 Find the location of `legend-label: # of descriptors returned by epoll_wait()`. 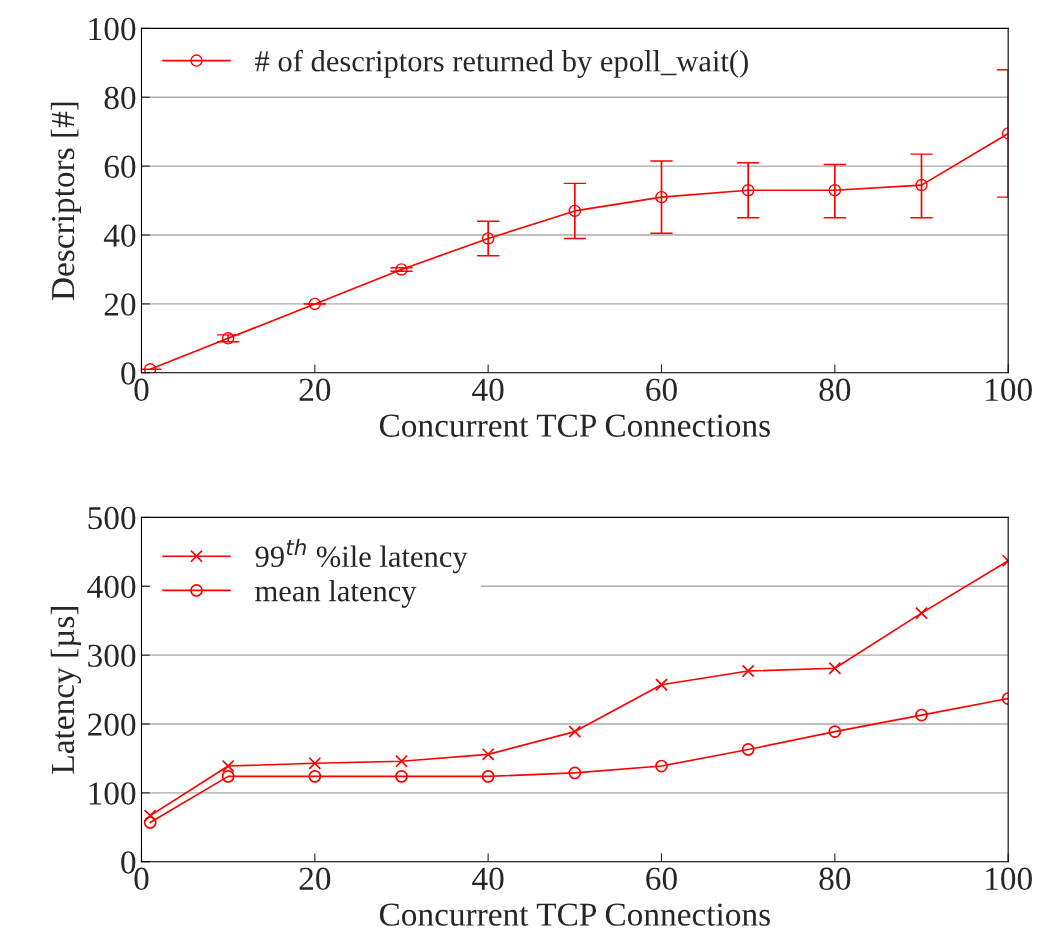

legend-label: # of descriptors returned by epoll_wait() is located at coordinates (501, 63).